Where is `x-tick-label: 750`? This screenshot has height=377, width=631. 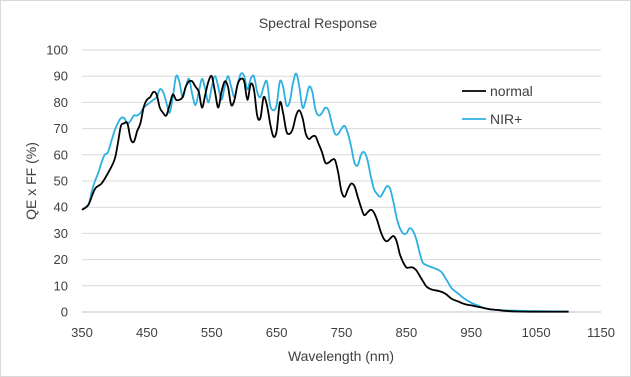
x-tick-label: 750 is located at coordinates (342, 332).